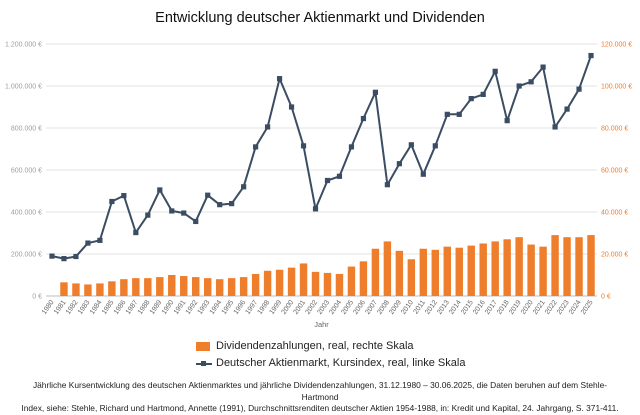  I want to click on y-tick-label-right: 60.000 €, so click(614, 171).